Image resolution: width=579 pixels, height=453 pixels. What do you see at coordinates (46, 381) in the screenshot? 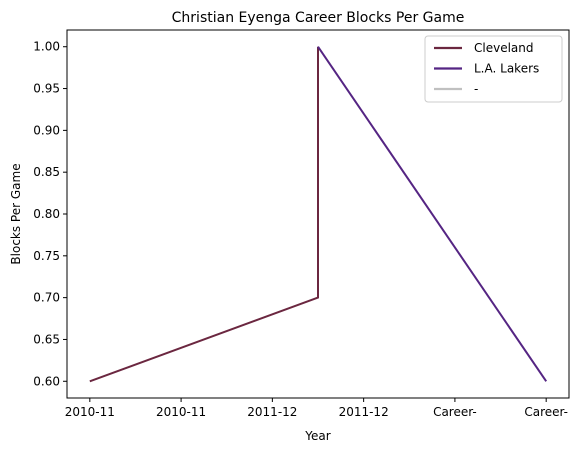
I see `y-tick-label: 0.60` at bounding box center [46, 381].